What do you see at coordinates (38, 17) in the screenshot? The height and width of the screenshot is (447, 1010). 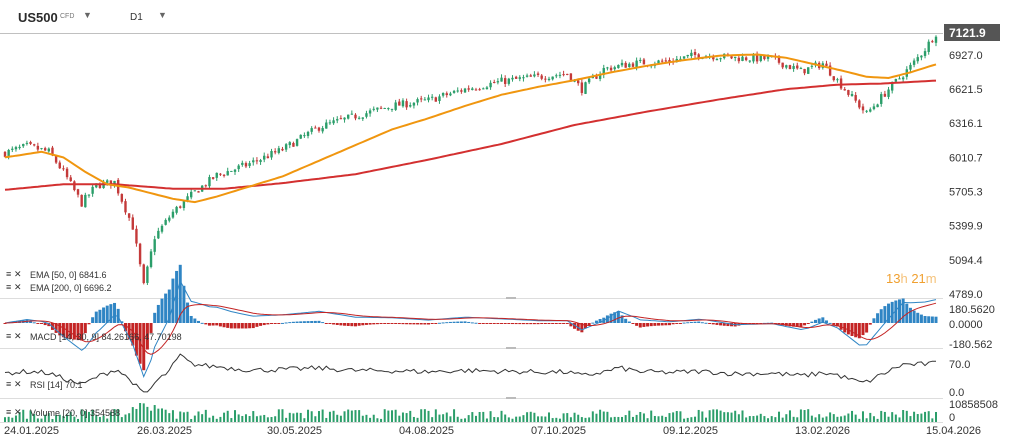 I see `symbol-label: US500` at bounding box center [38, 17].